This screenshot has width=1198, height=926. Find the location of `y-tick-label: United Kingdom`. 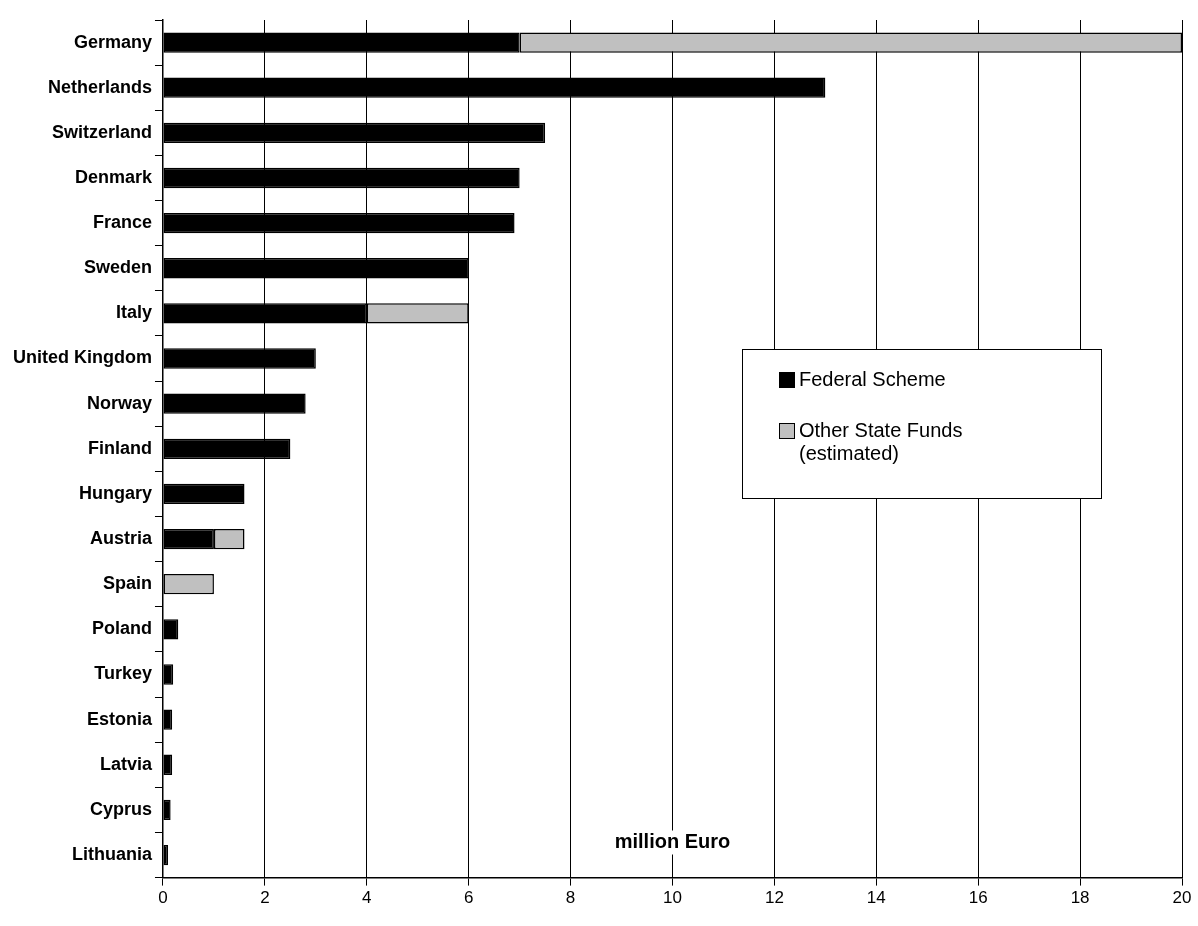

y-tick-label: United Kingdom is located at coordinates (82, 357).